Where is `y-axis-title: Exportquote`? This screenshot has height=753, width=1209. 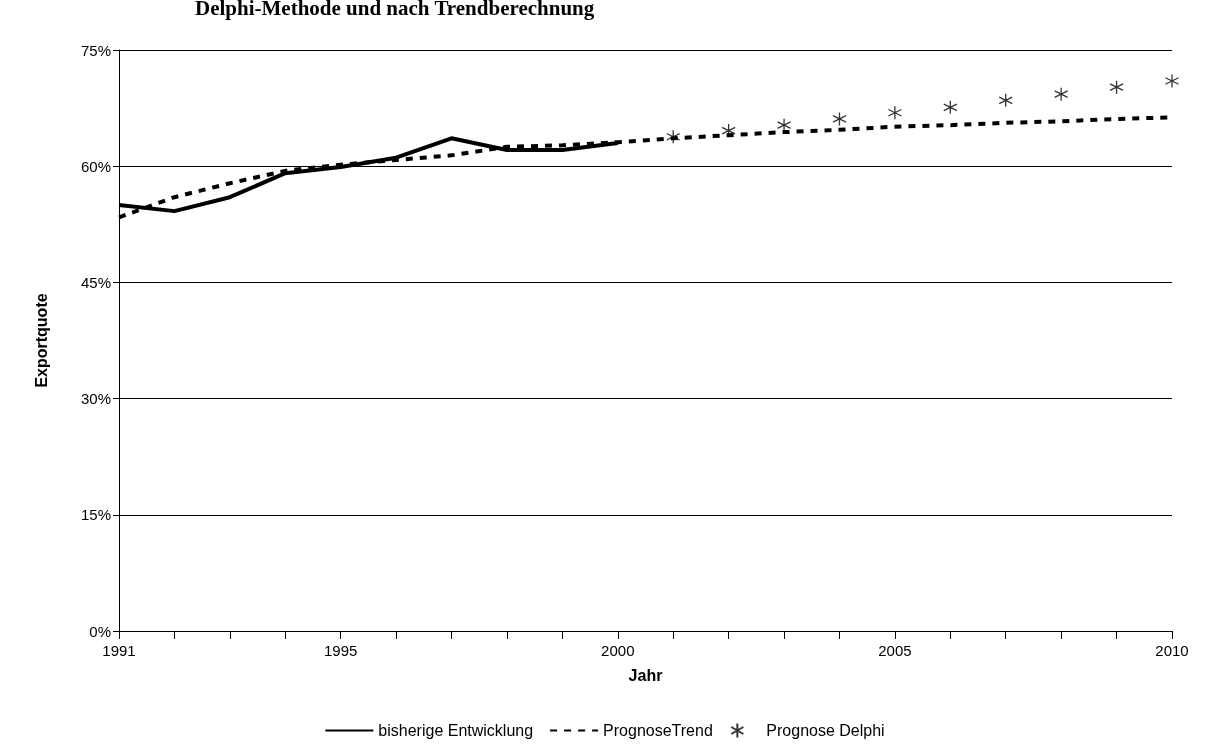 y-axis-title: Exportquote is located at coordinates (41, 340).